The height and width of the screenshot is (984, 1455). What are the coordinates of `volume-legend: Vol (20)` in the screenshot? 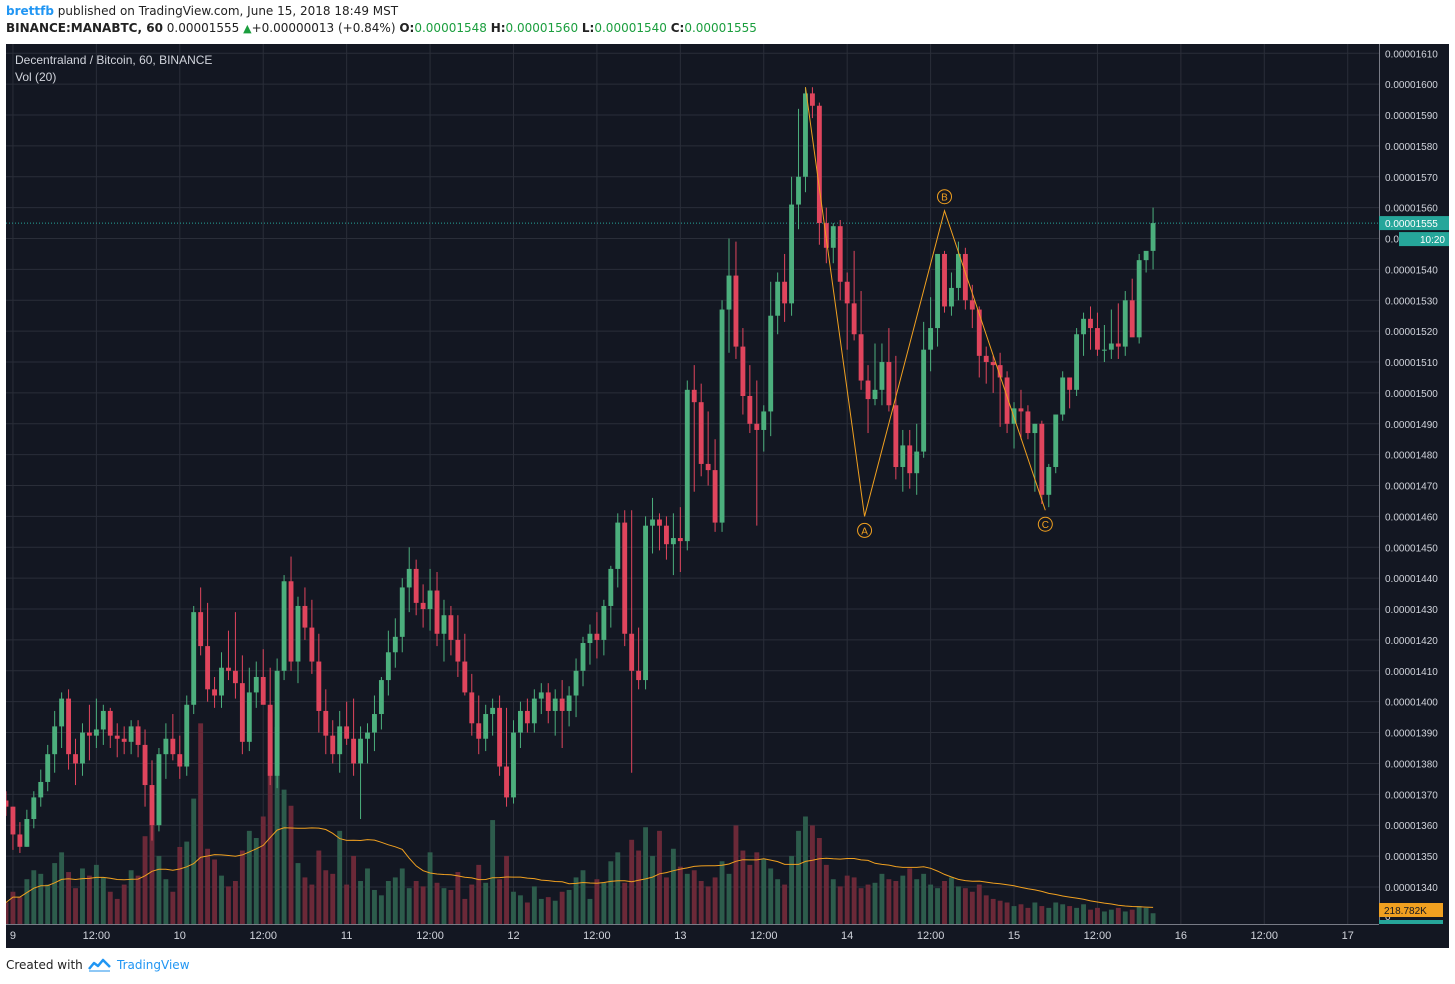 It's located at (35, 77).